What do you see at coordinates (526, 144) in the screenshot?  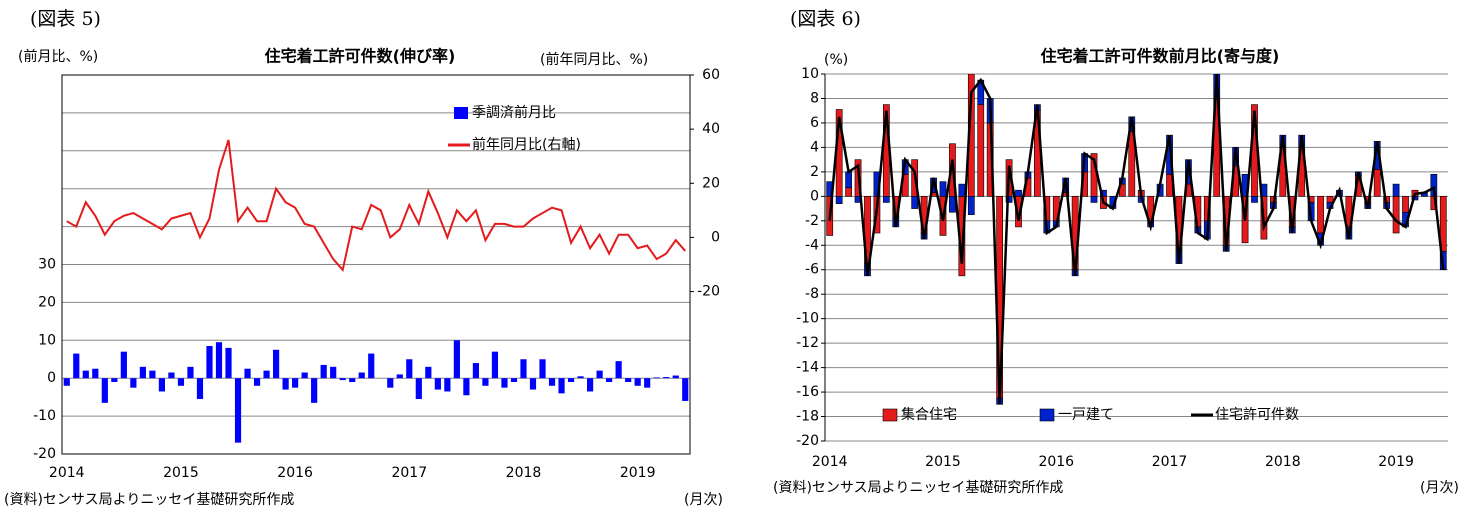 I see `legend-label: 前年同月比(右軸)` at bounding box center [526, 144].